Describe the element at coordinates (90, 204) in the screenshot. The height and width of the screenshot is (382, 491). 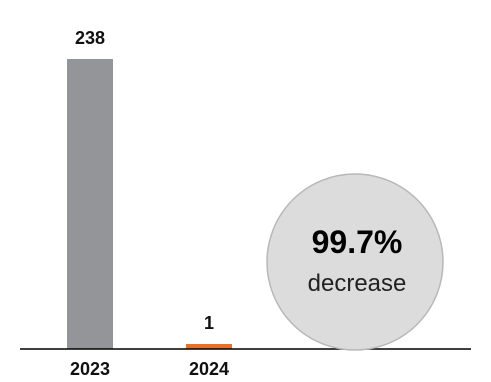
I see `bar-2023` at that location.